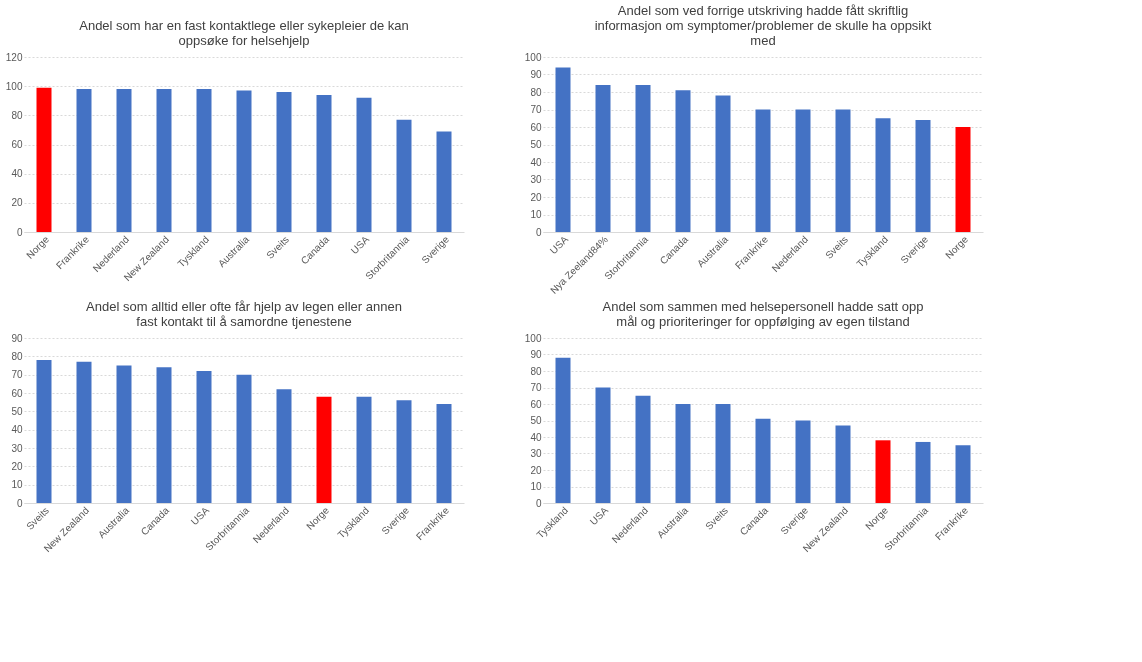  Describe the element at coordinates (244, 314) in the screenshot. I see `chart-title: Andel som alltid eller ofte får hjelp av legen eller annen fast kontakt til å samordne tjenestene` at that location.